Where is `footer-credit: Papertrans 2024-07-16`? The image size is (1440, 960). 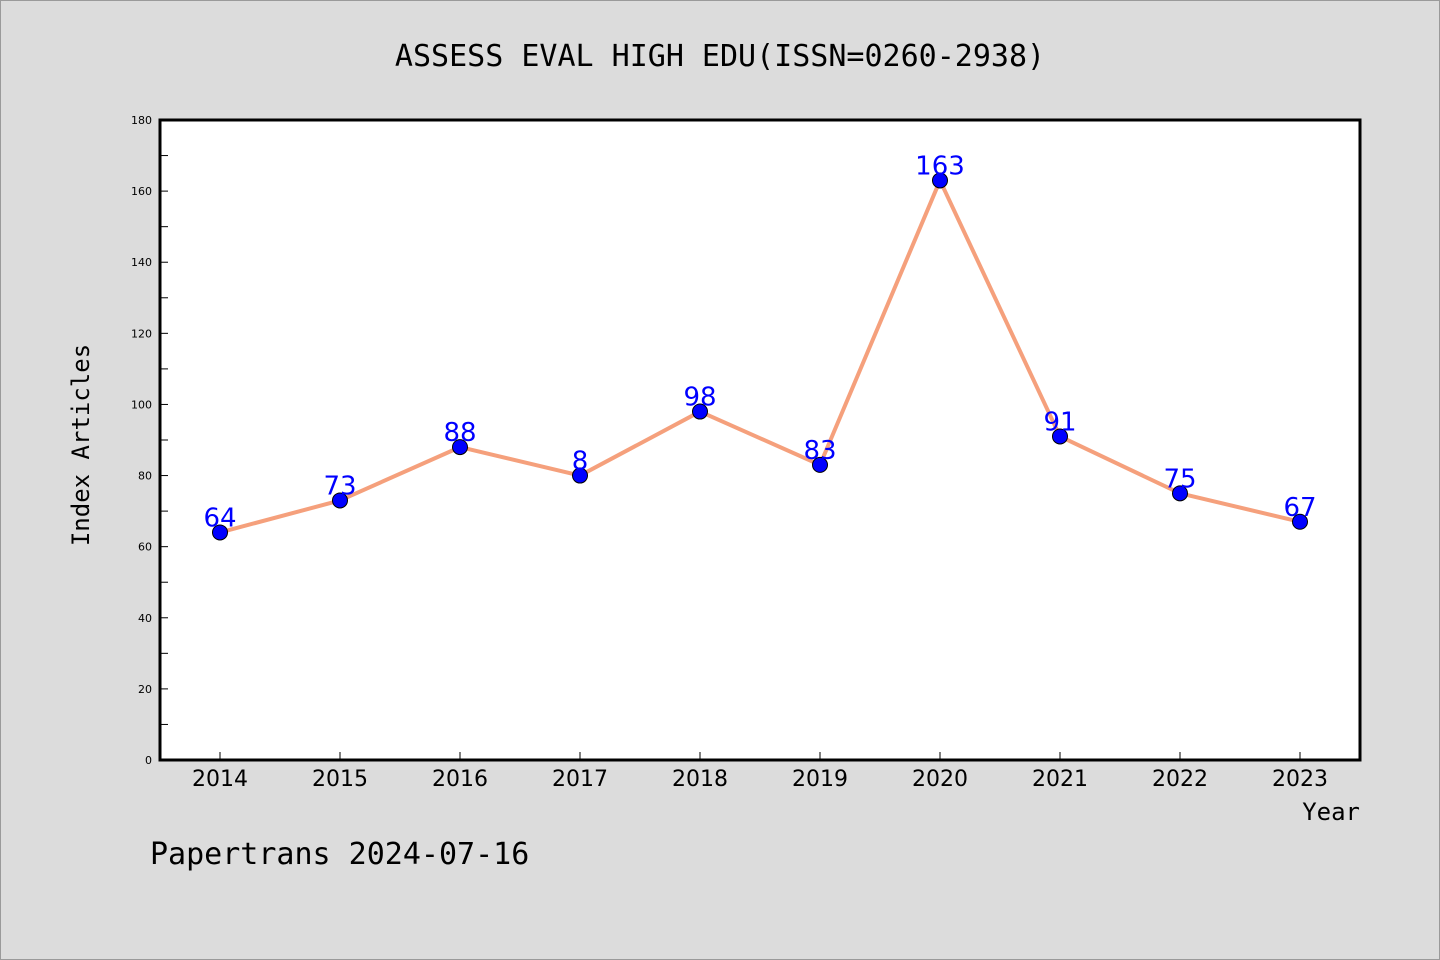
footer-credit: Papertrans 2024-07-16 is located at coordinates (339, 854).